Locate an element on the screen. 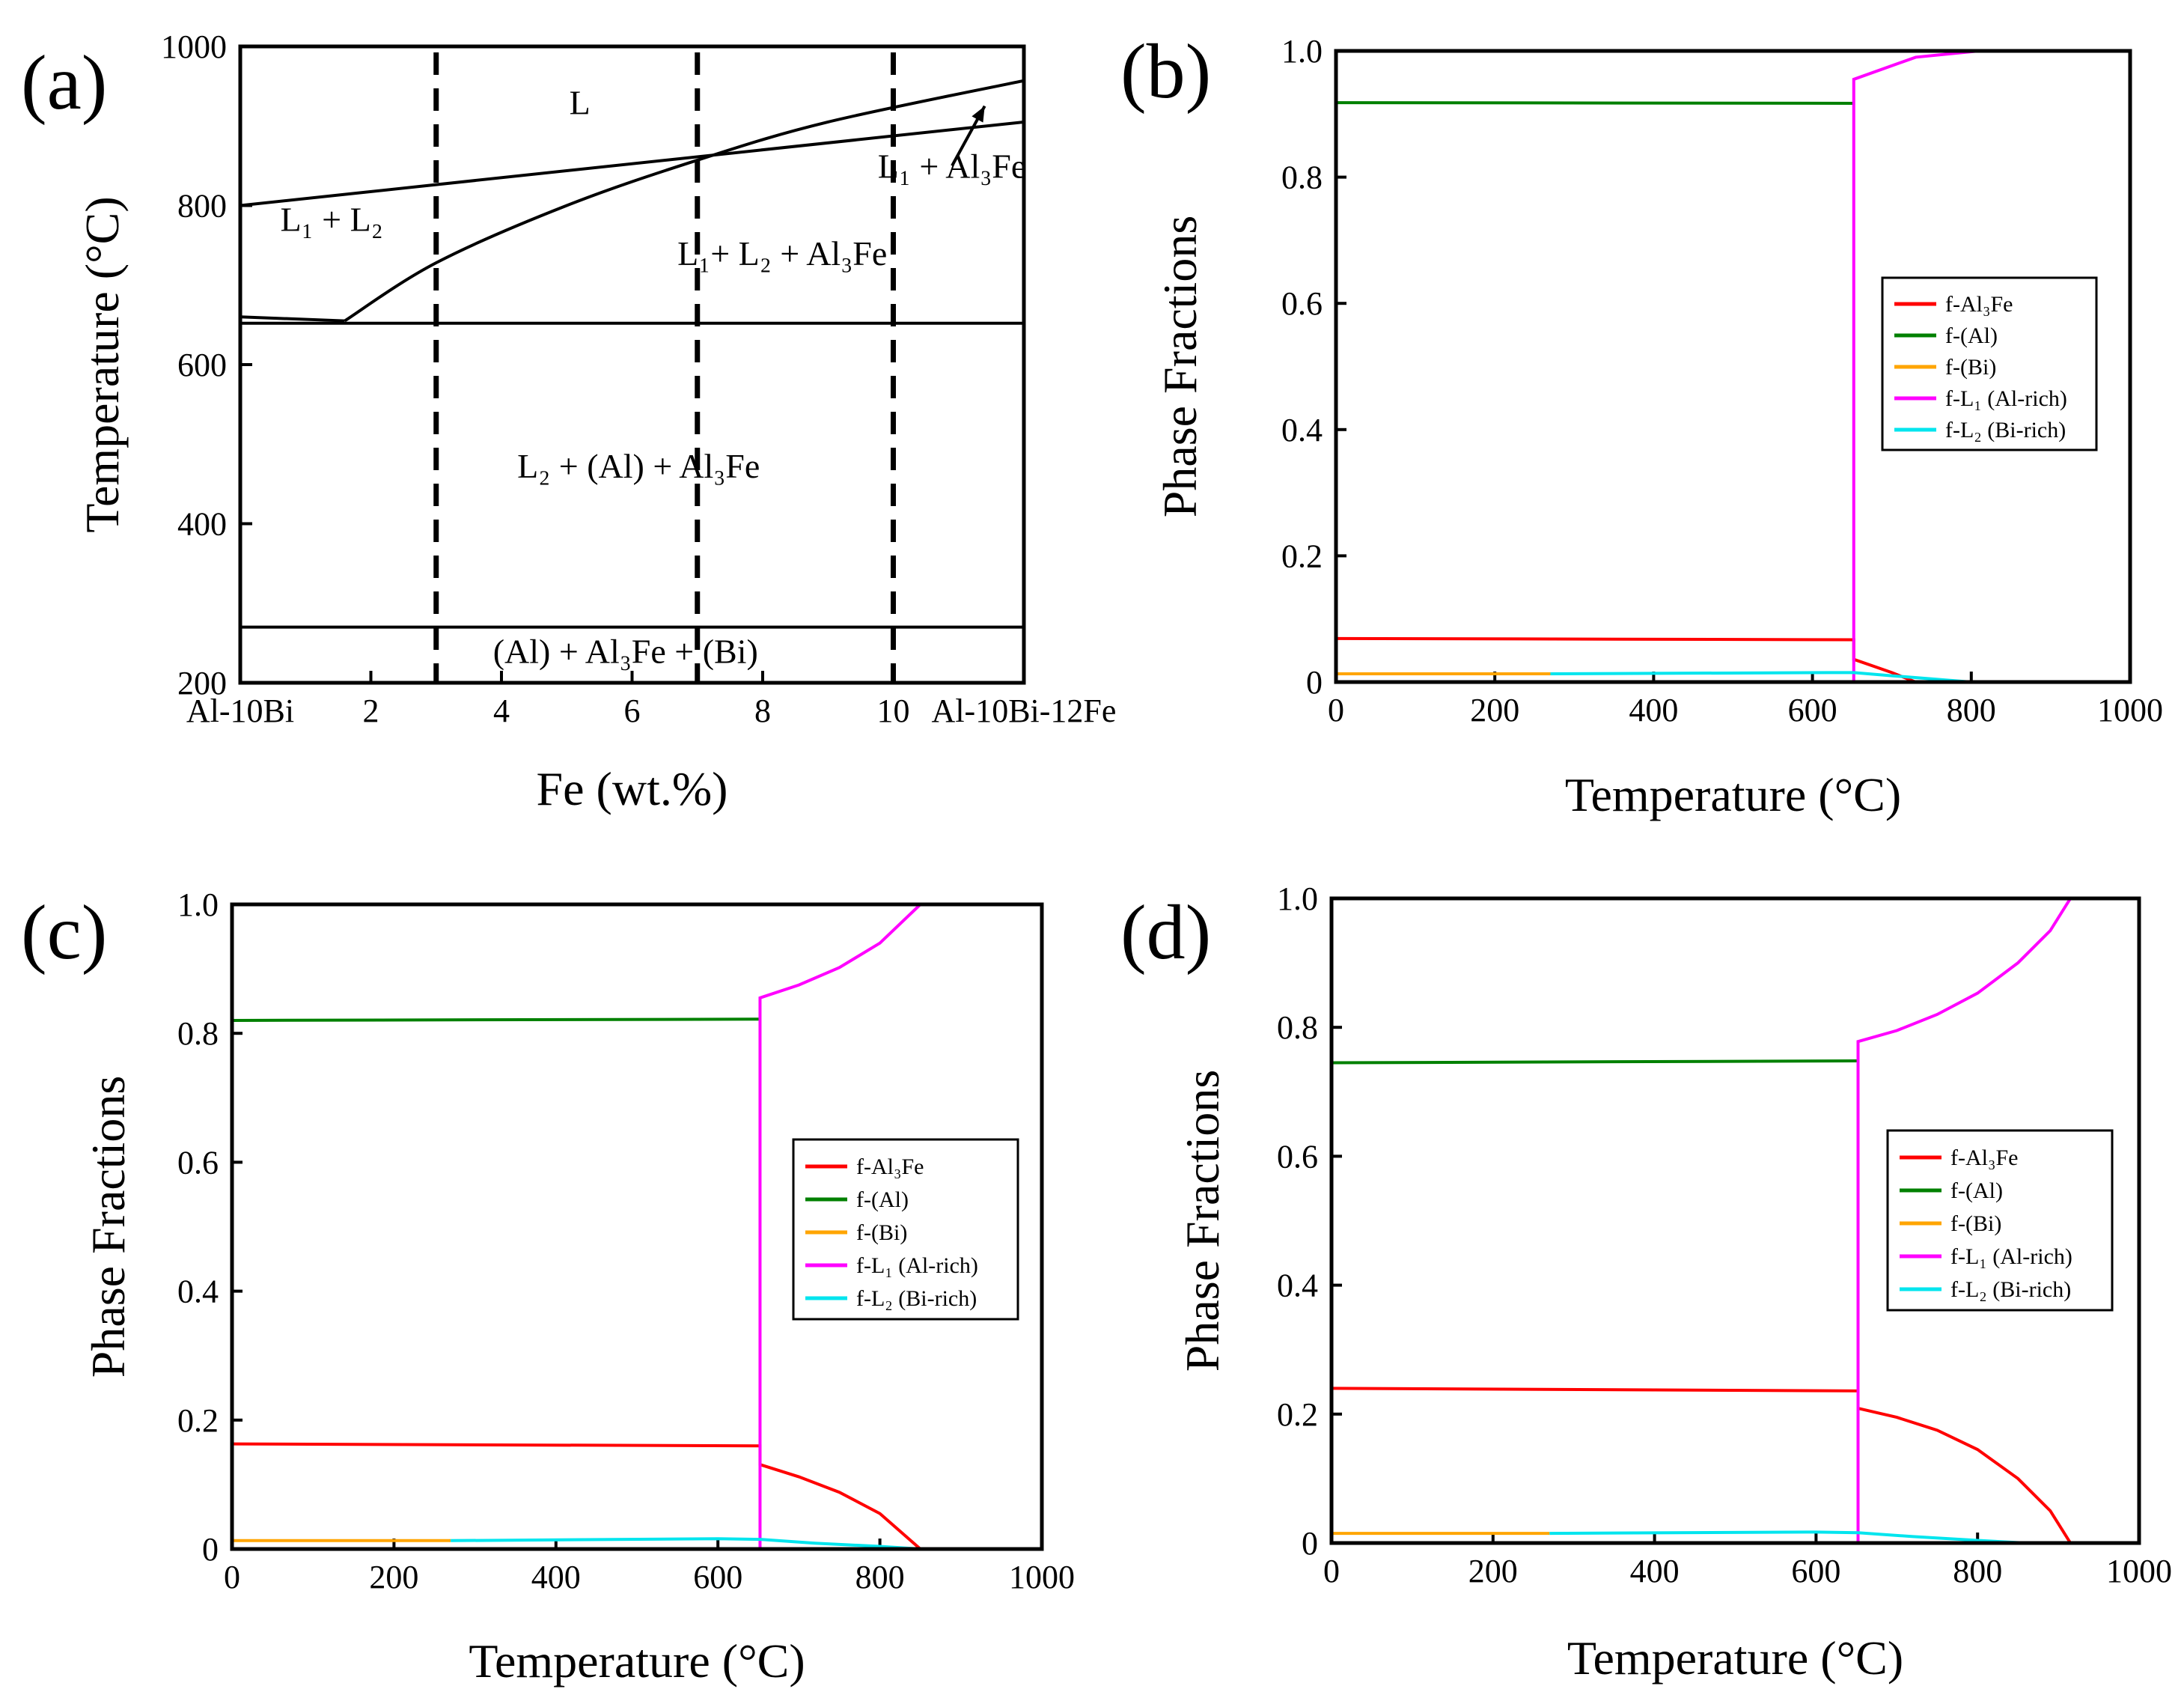  region-label: L₁ + L₂ is located at coordinates (332, 220).